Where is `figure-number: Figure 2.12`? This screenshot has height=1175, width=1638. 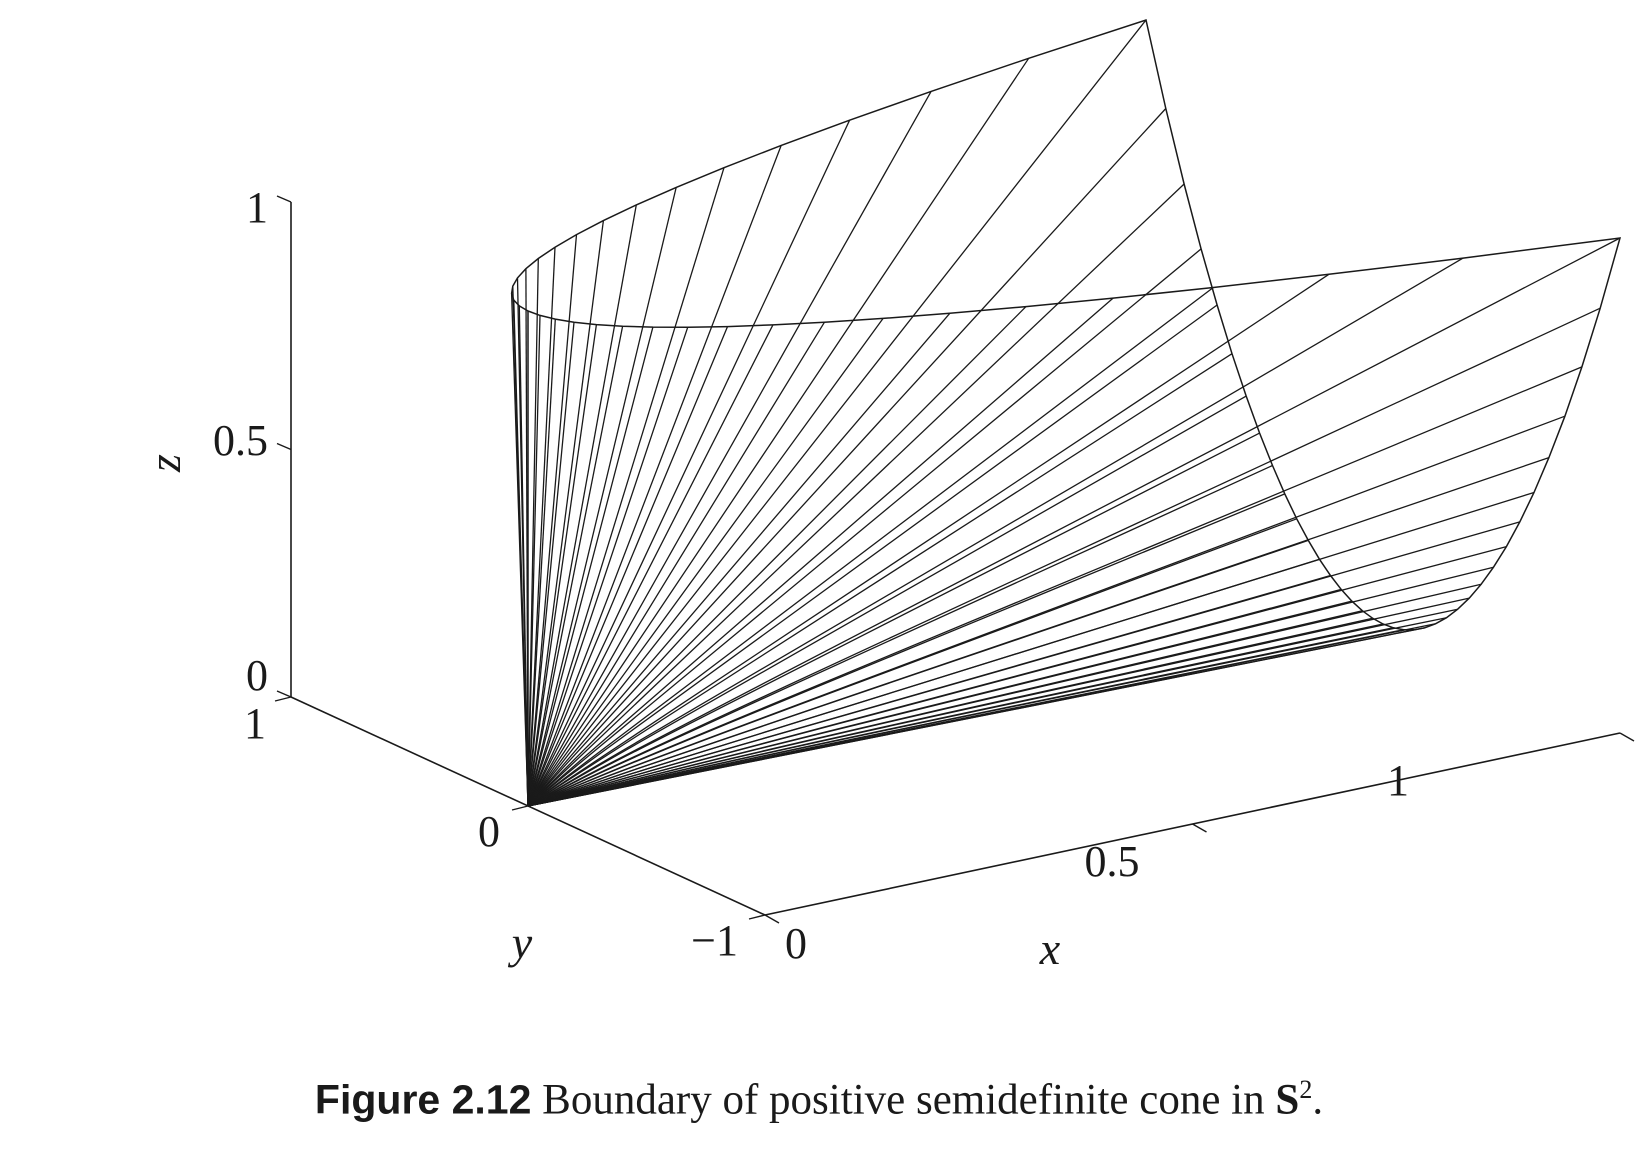 figure-number: Figure 2.12 is located at coordinates (423, 1099).